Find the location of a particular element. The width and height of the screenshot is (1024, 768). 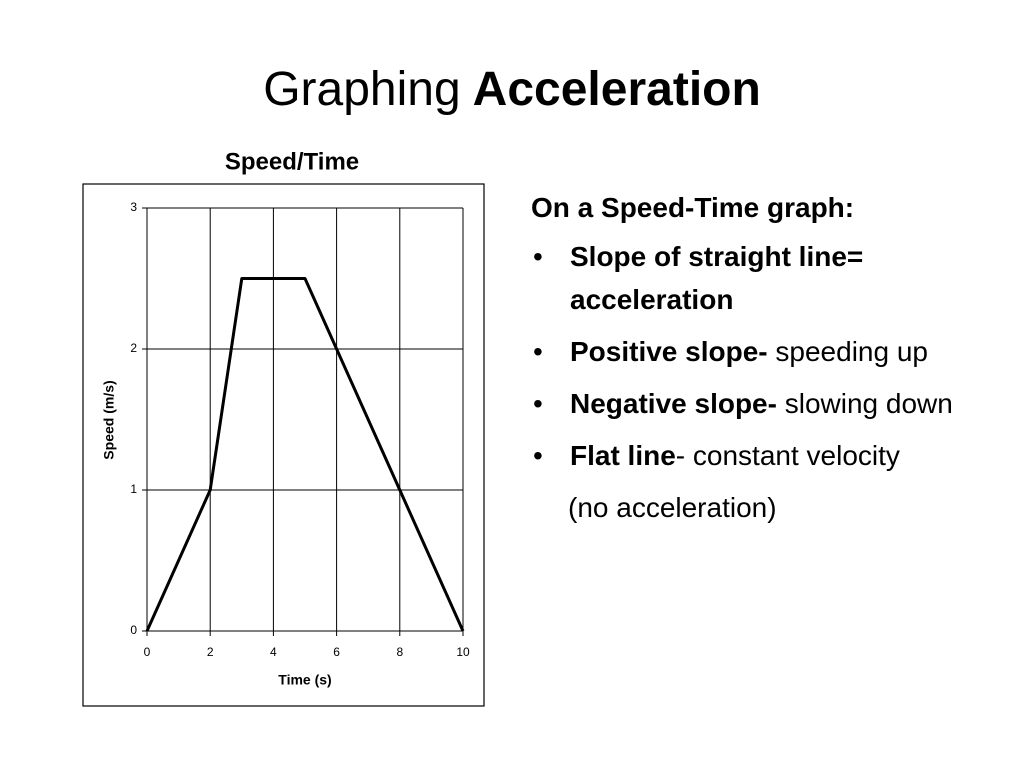

text-heading: On a Speed-Time graph: is located at coordinates (693, 207).